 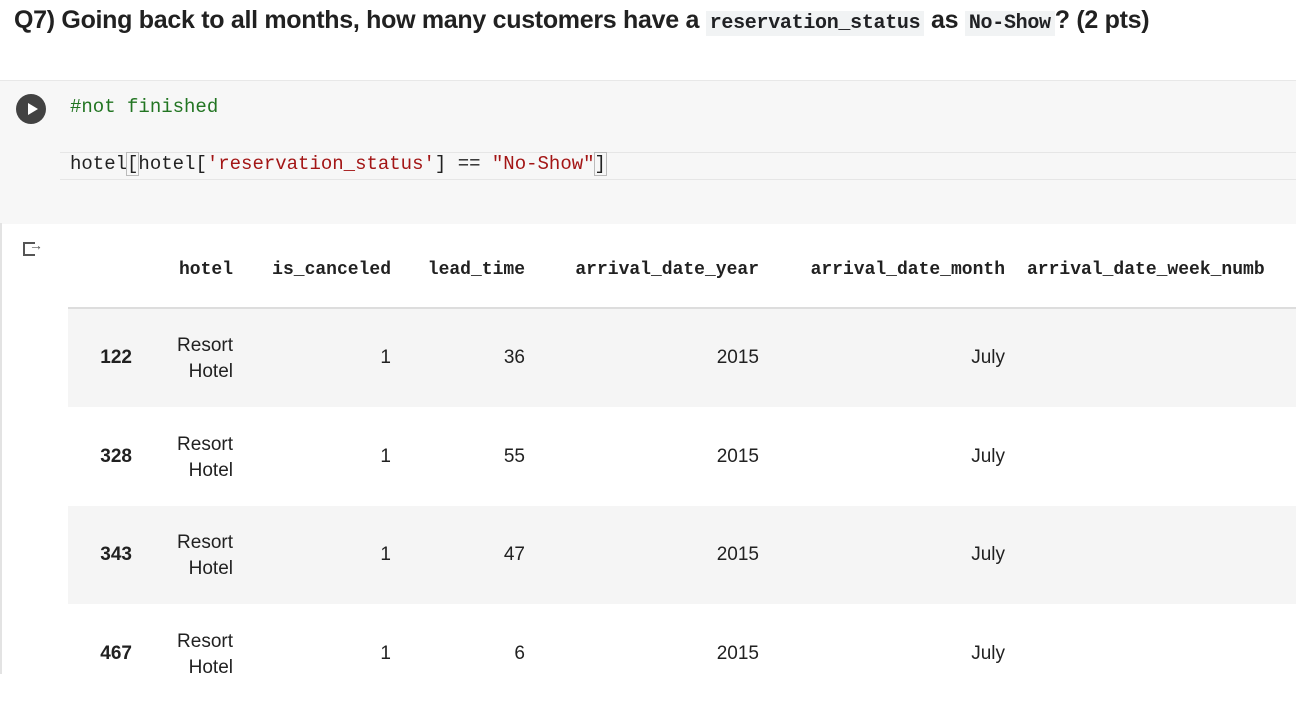 What do you see at coordinates (116, 653) in the screenshot?
I see `row-index: 467` at bounding box center [116, 653].